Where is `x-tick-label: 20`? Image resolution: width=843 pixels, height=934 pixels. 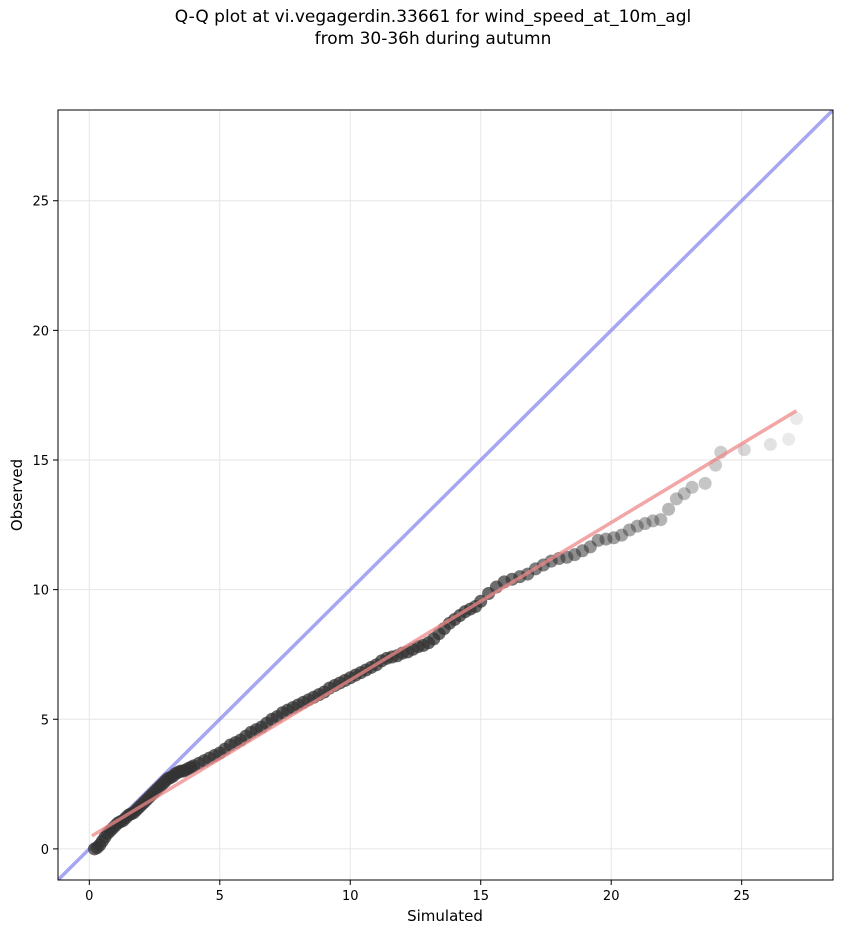
x-tick-label: 20 is located at coordinates (611, 896).